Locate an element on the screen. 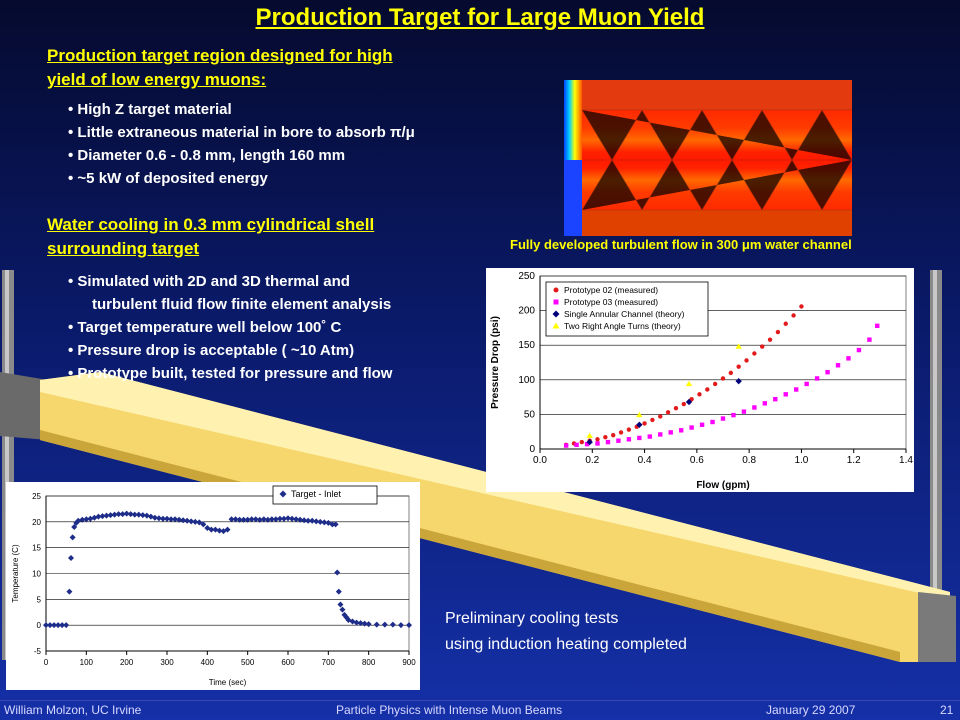  series-prototype-02-measured- is located at coordinates (683, 376).